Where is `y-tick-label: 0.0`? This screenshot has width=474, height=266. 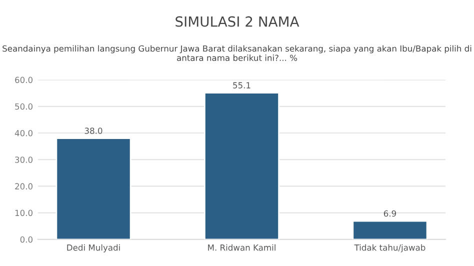
y-tick-label: 0.0 is located at coordinates (26, 239).